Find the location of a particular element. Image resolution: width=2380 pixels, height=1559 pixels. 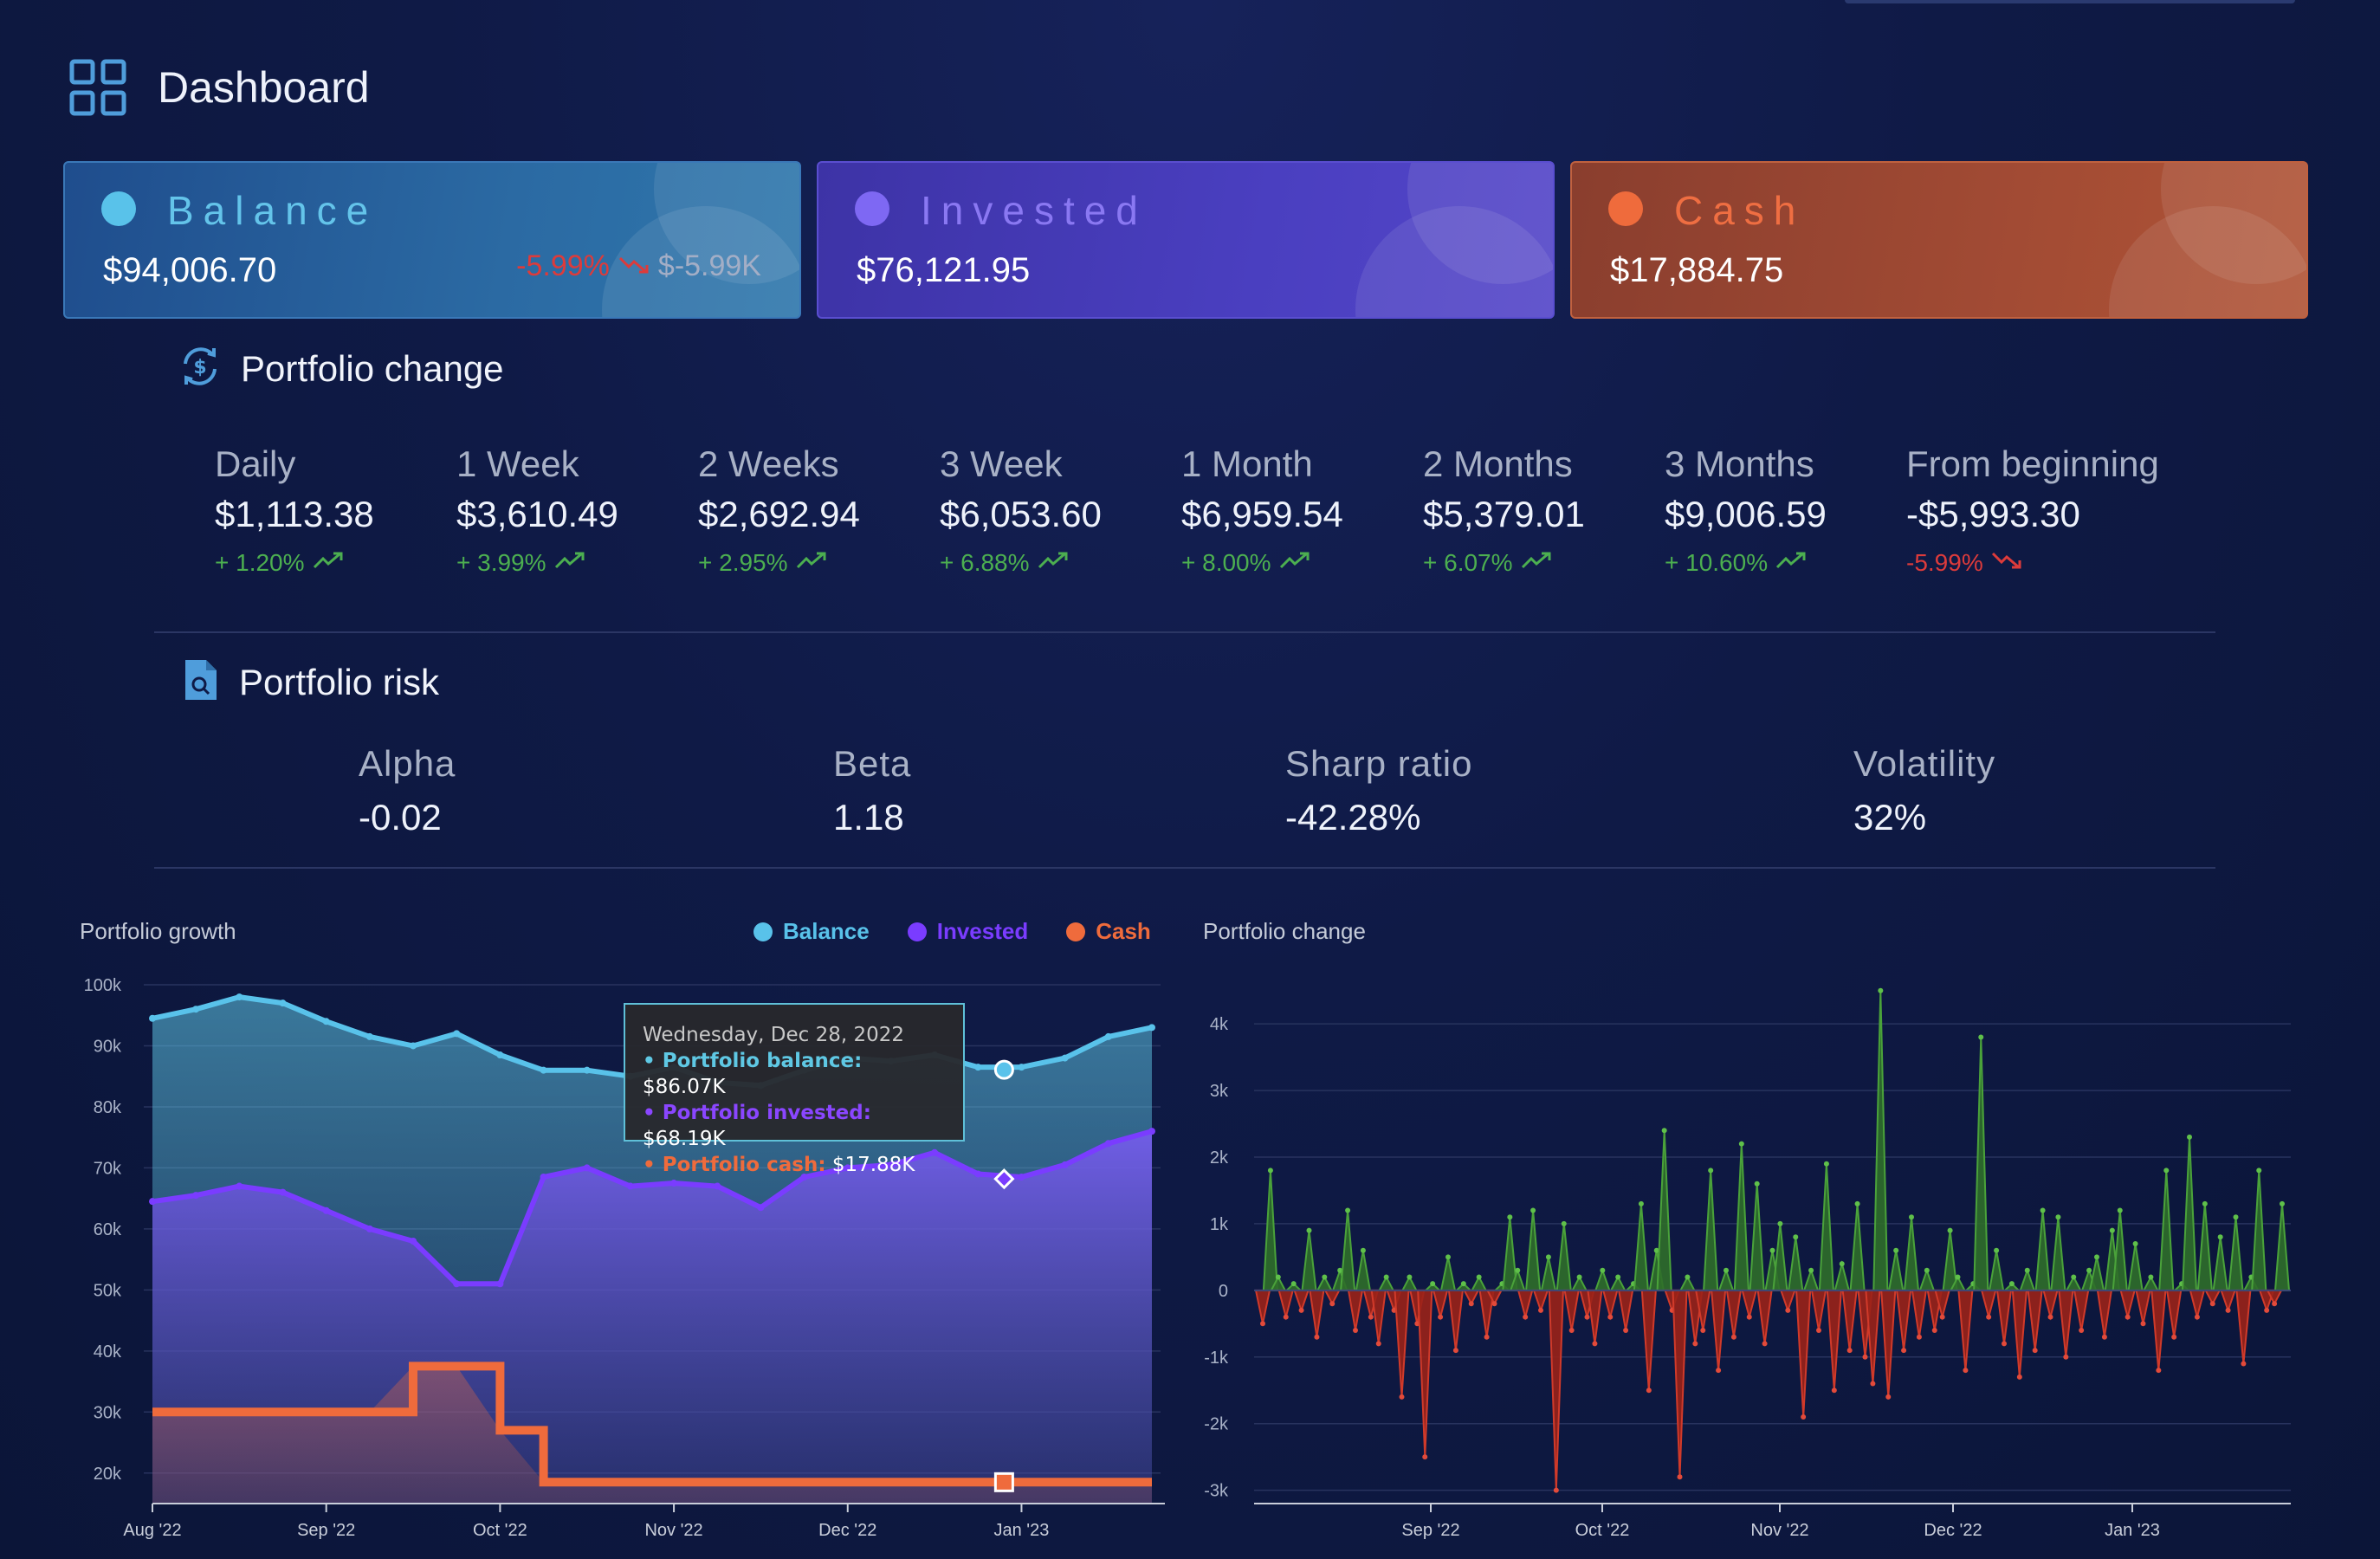

change-pct-text: + 1.20% is located at coordinates (260, 562).